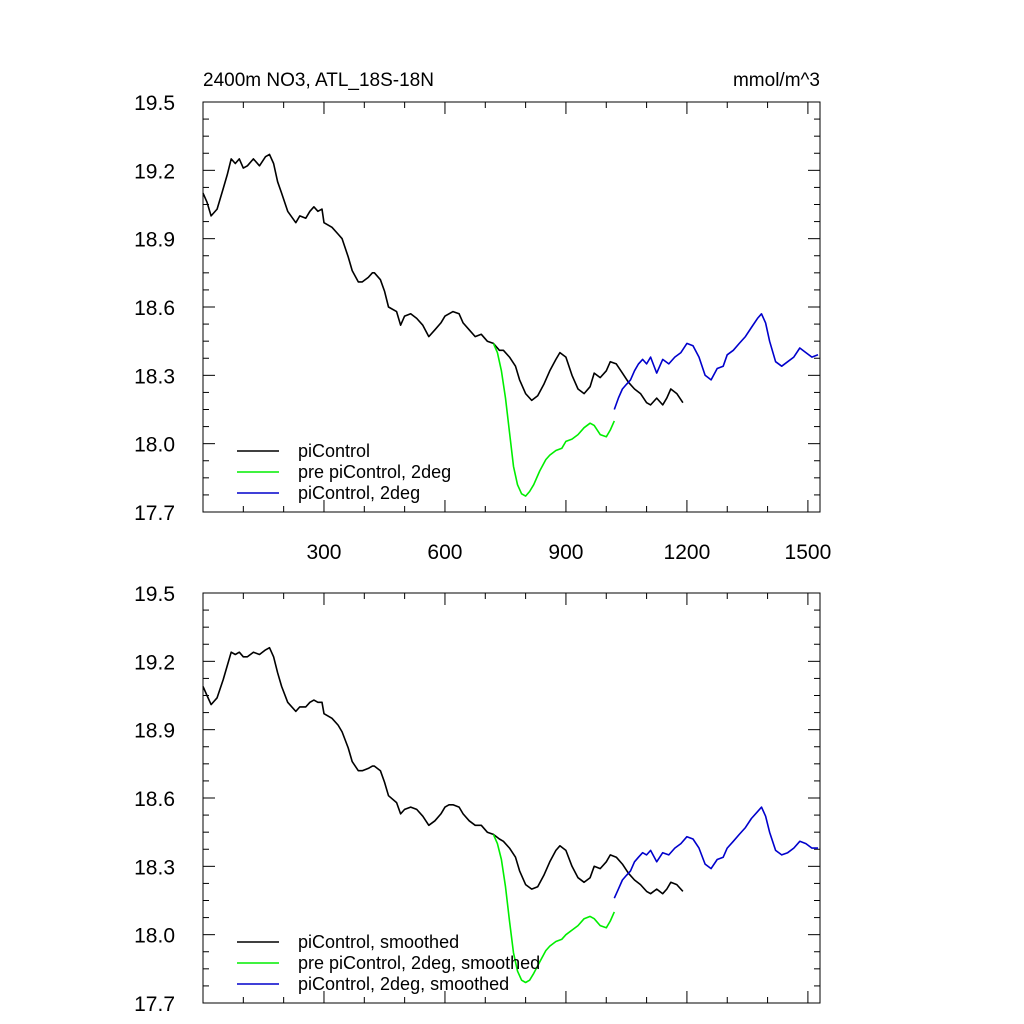 This screenshot has height=1024, width=1024. Describe the element at coordinates (154, 731) in the screenshot. I see `bottom-ytick-label: 18.9` at that location.